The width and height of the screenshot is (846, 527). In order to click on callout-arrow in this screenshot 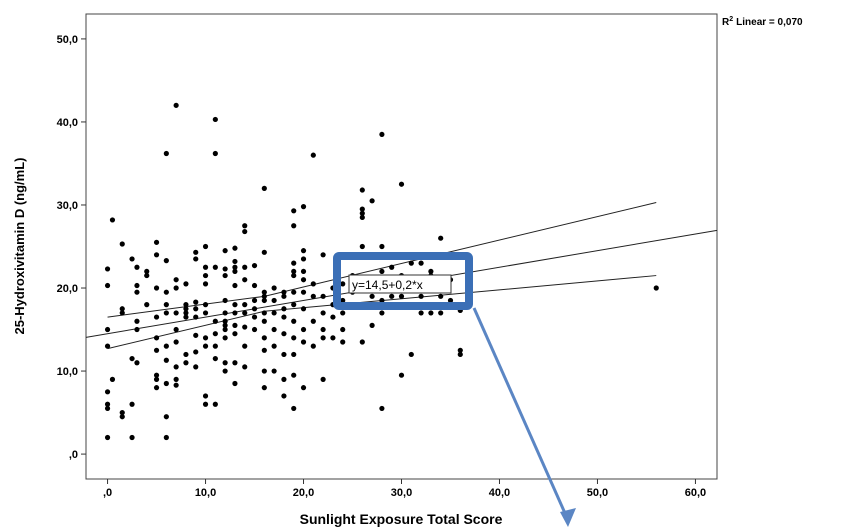, I will do `click(521, 414)`.